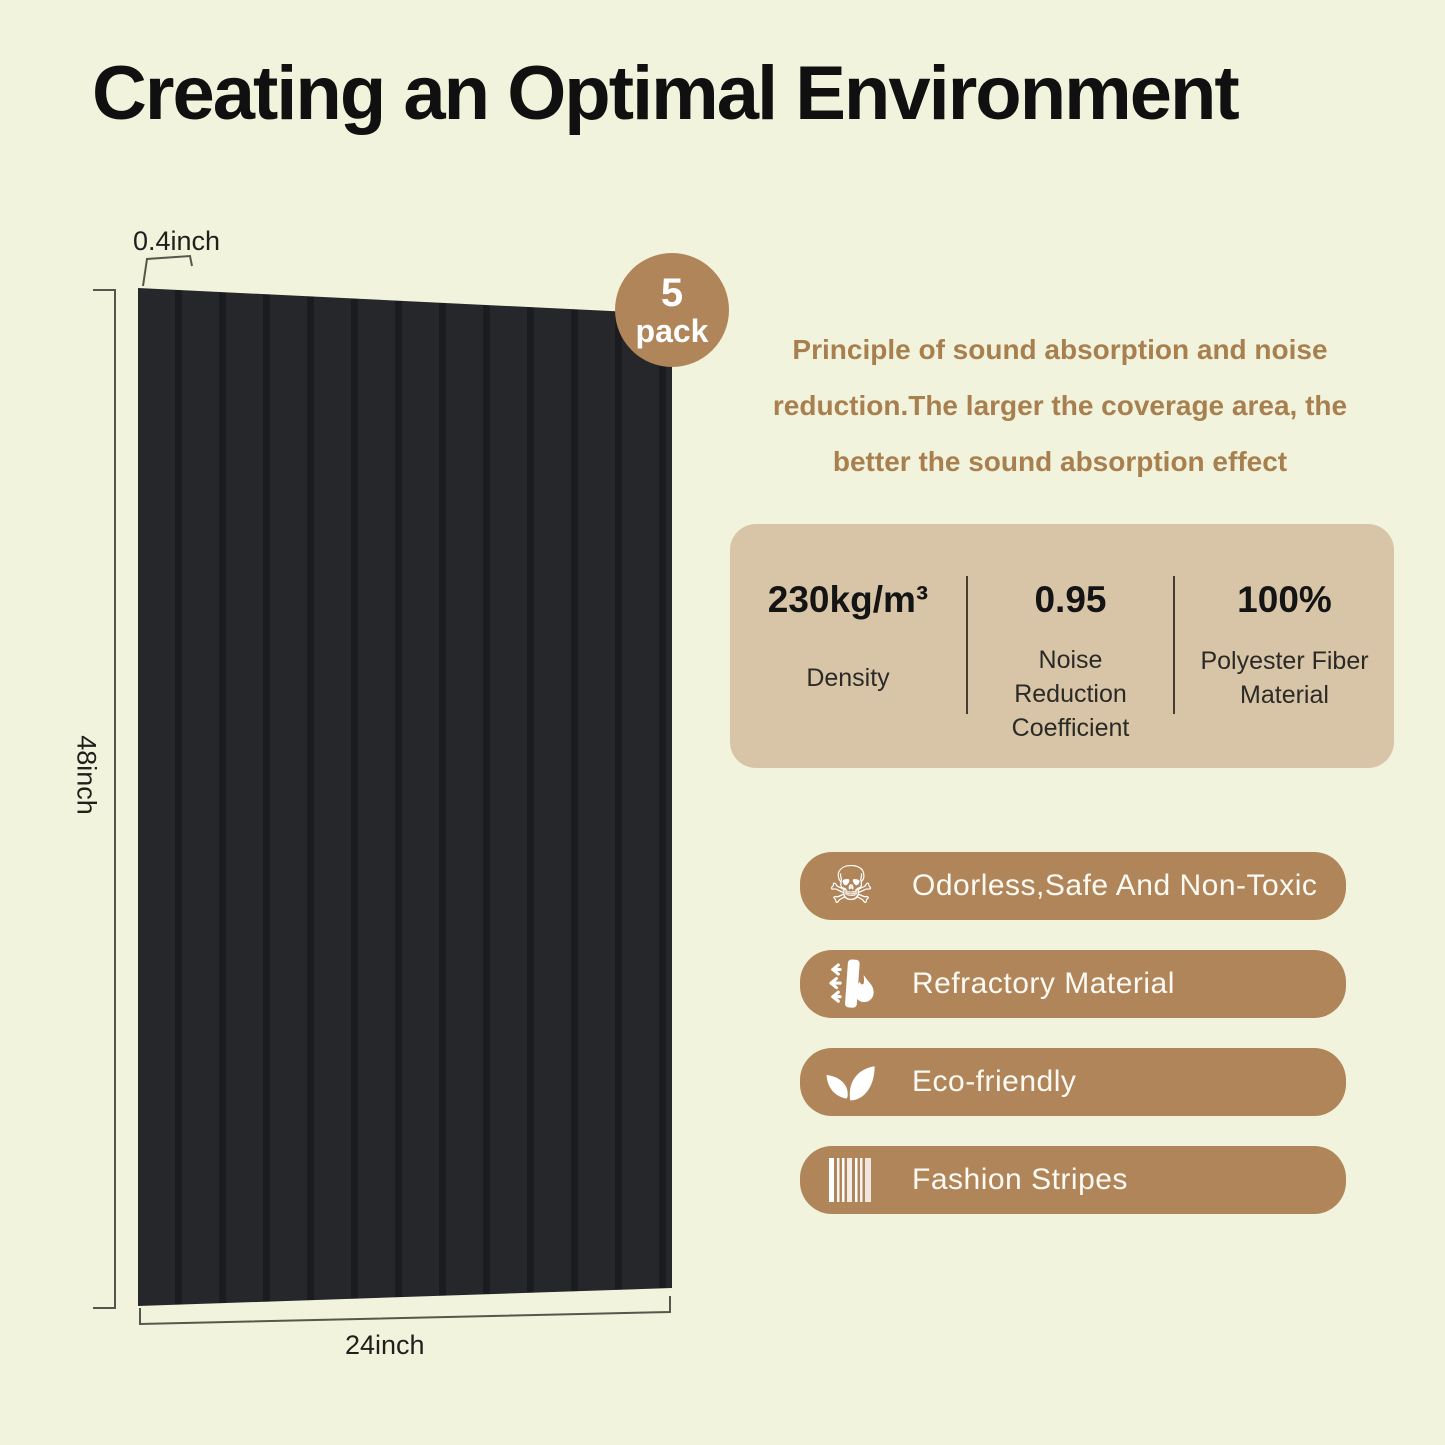  I want to click on eco-leaf-icon, so click(851, 1082).